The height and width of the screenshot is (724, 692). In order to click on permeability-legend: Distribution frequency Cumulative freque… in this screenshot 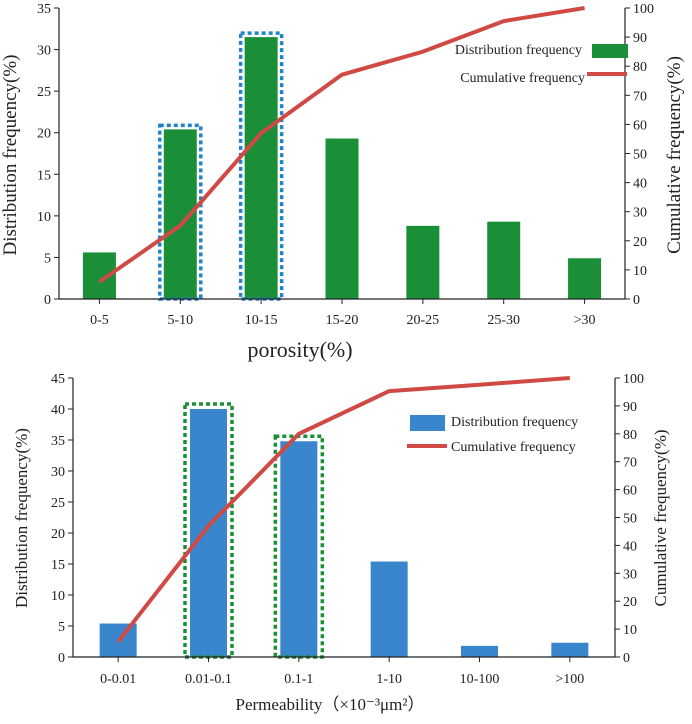, I will do `click(492, 435)`.